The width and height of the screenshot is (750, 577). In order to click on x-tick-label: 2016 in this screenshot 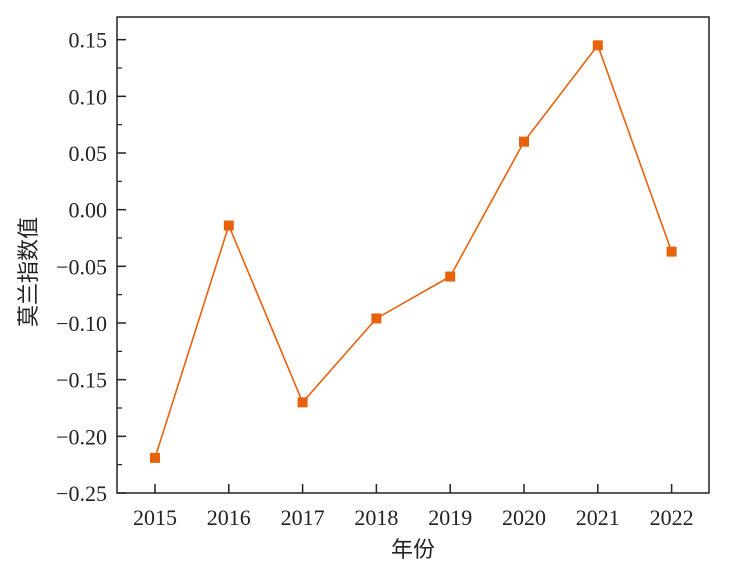, I will do `click(229, 517)`.